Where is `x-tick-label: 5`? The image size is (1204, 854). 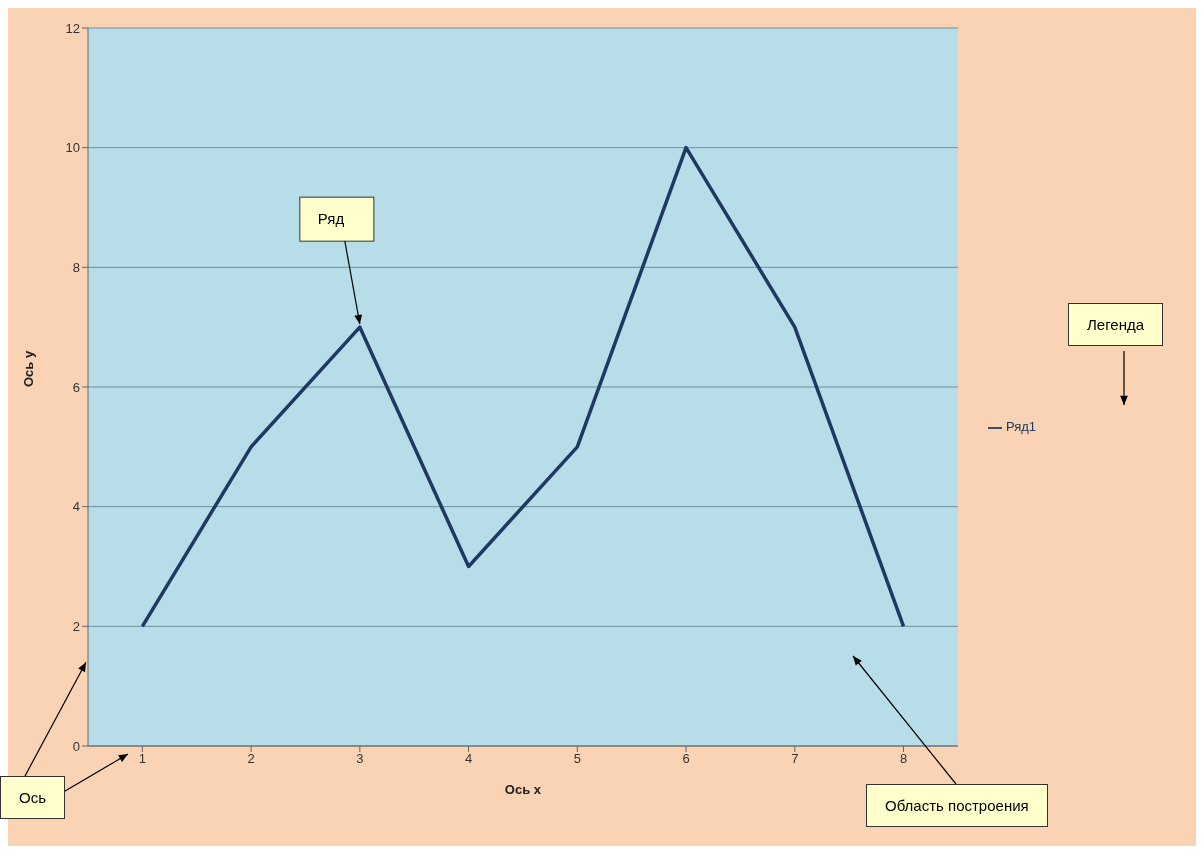
x-tick-label: 5 is located at coordinates (577, 759).